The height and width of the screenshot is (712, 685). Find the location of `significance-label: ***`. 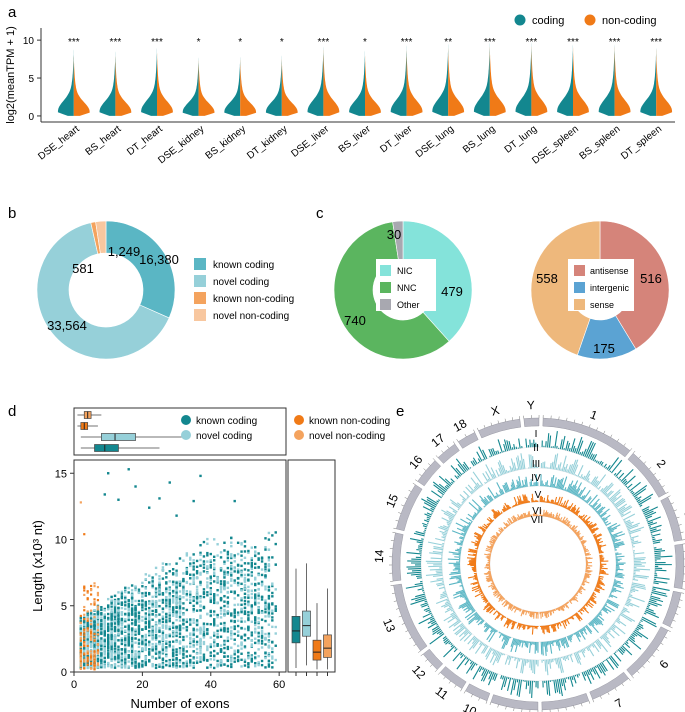

significance-label: *** is located at coordinates (116, 42).